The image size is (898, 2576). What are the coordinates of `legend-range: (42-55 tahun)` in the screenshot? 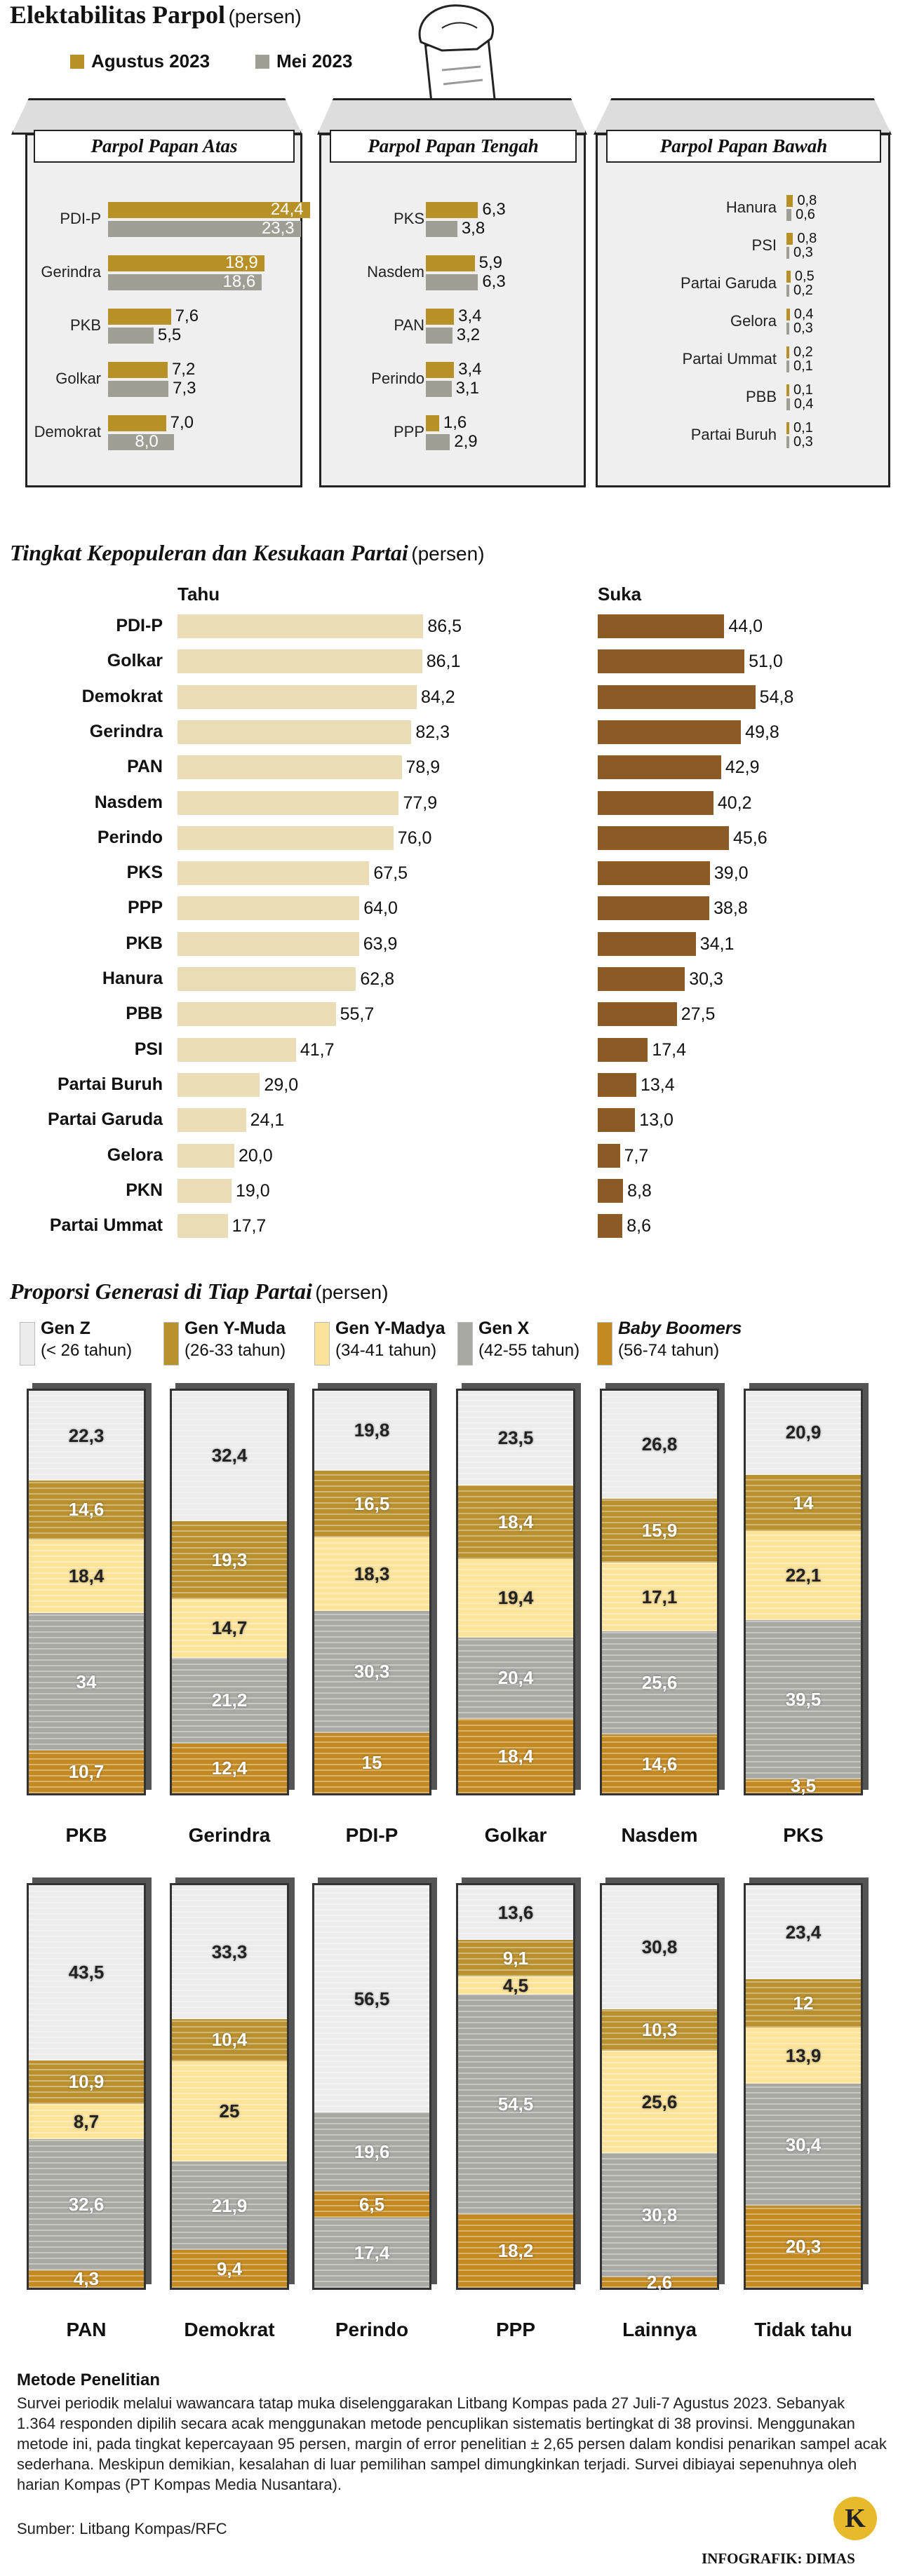 It's located at (529, 1350).